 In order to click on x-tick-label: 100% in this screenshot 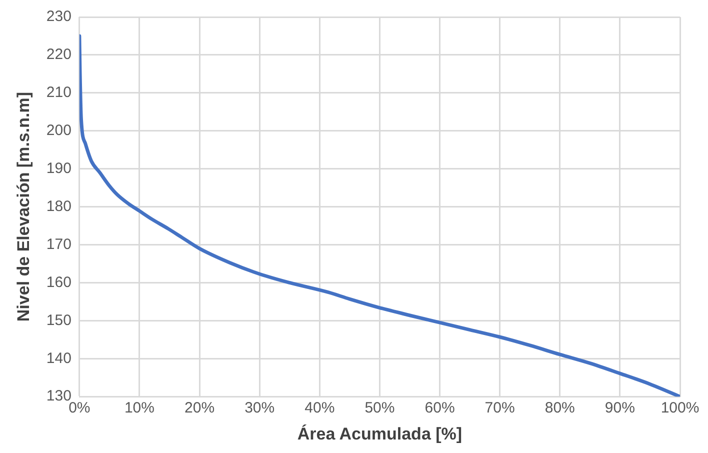, I will do `click(680, 408)`.